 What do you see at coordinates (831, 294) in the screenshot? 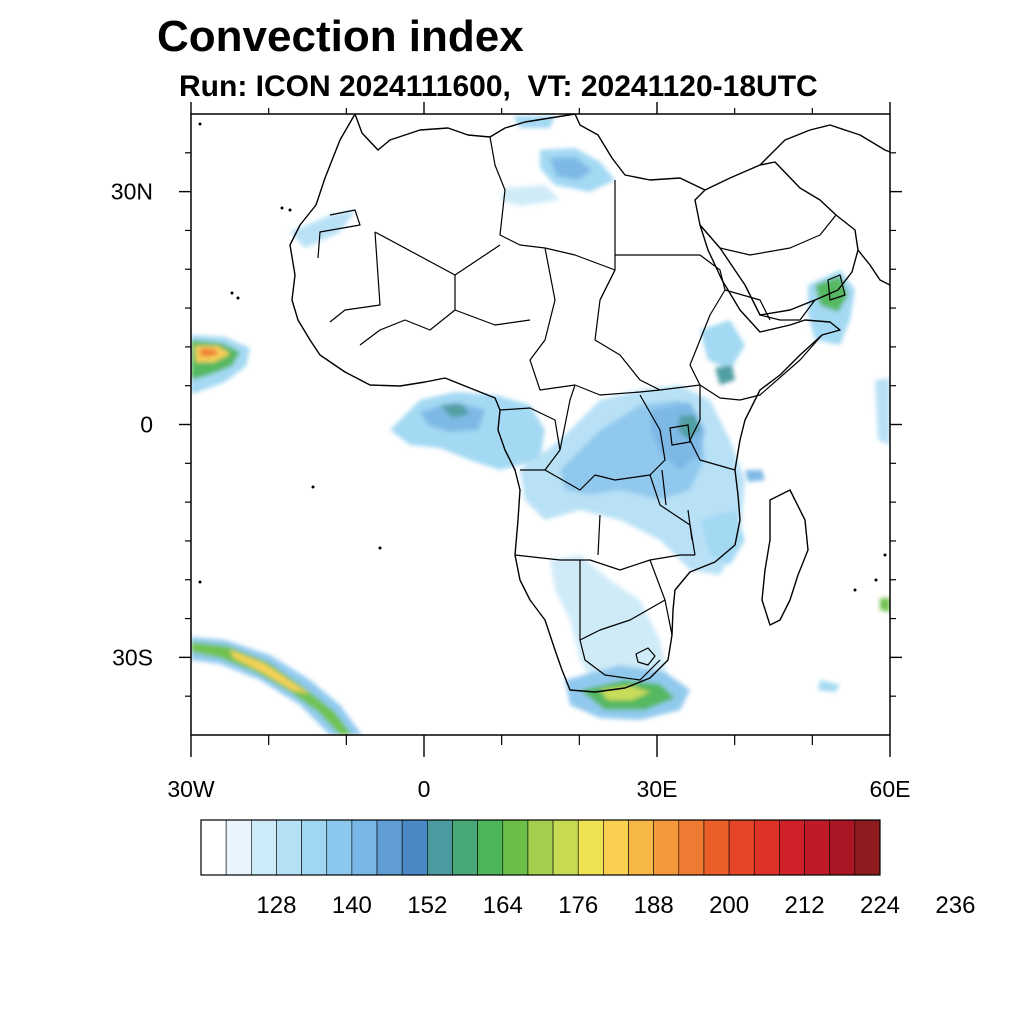
I see `convection-core-oman` at bounding box center [831, 294].